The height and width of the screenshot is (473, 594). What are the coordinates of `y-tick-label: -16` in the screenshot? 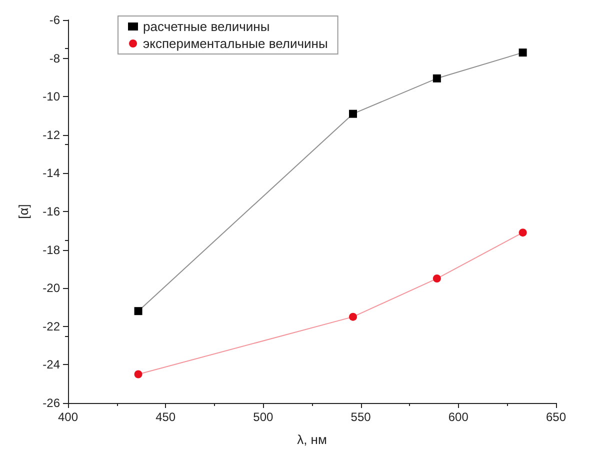 It's located at (51, 211).